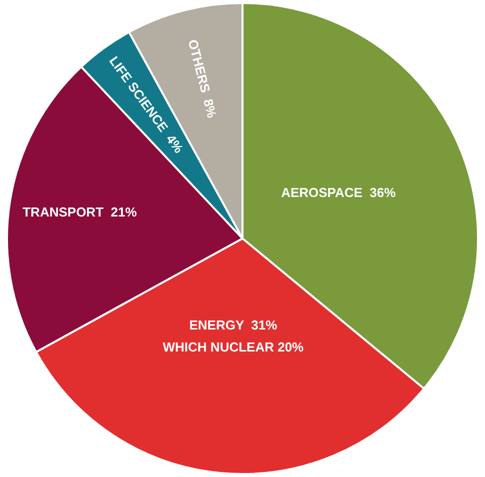 The height and width of the screenshot is (477, 485). I want to click on slice-label: ENERGY 31%, so click(233, 325).